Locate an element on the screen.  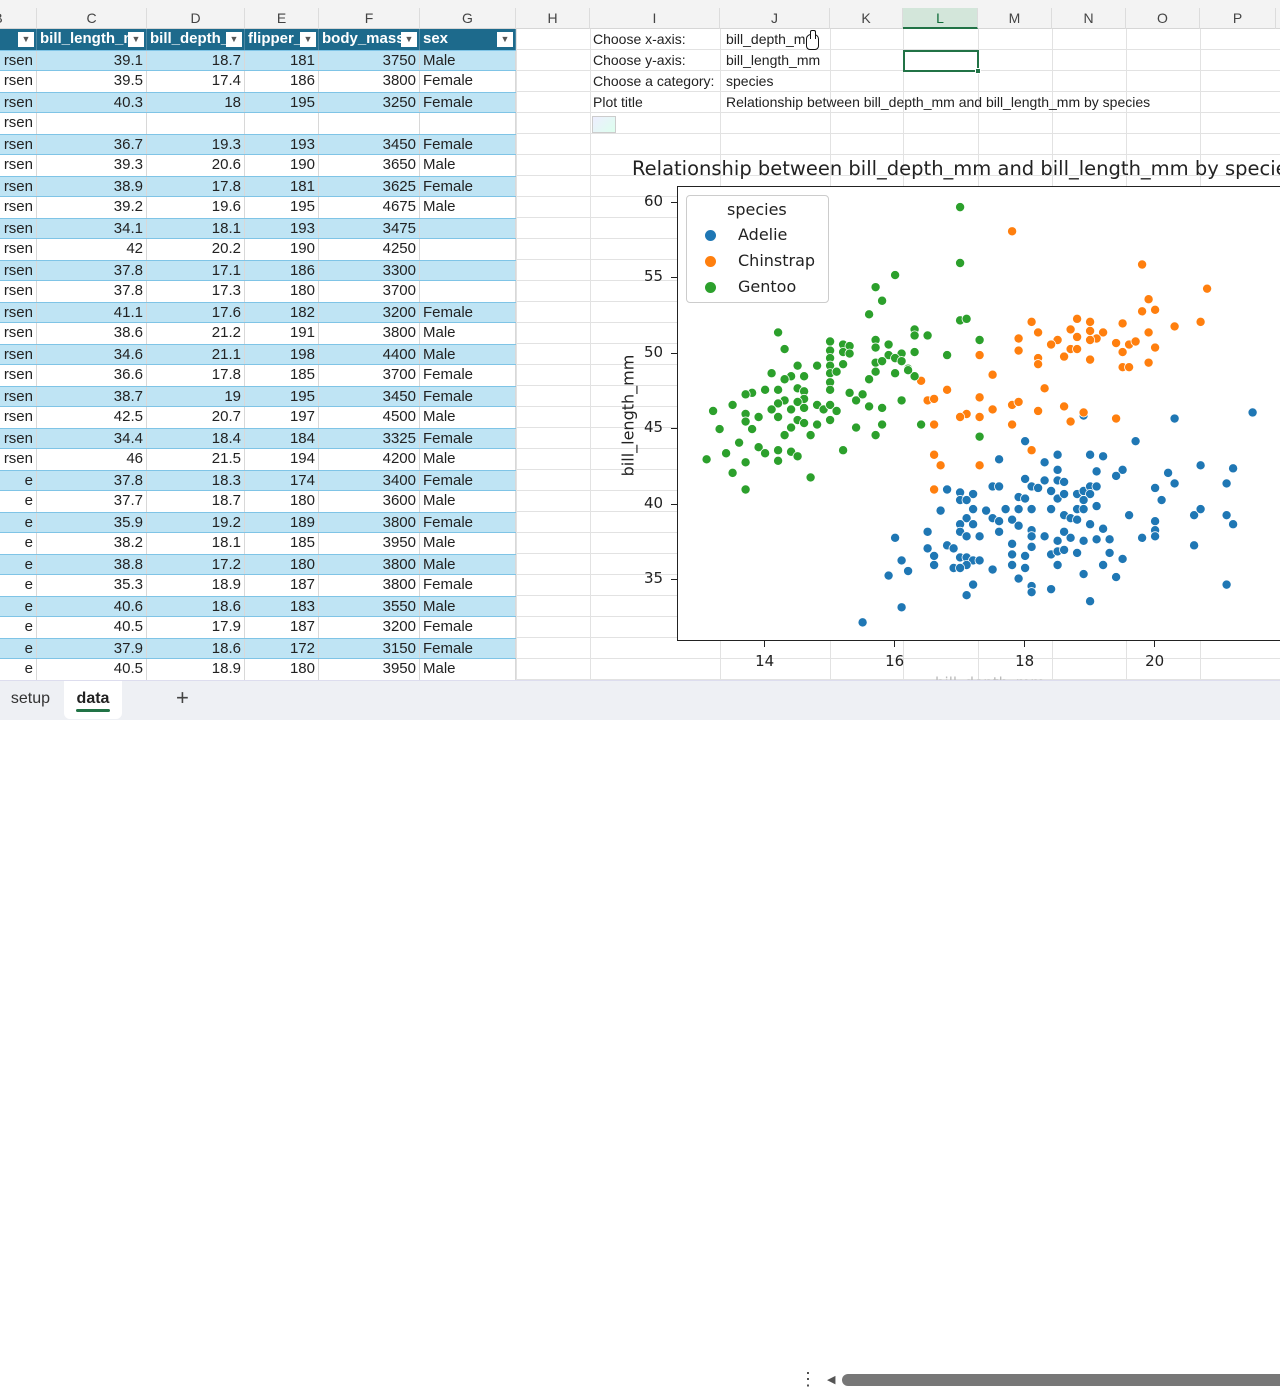
table-cell: 19 is located at coordinates (196, 396).